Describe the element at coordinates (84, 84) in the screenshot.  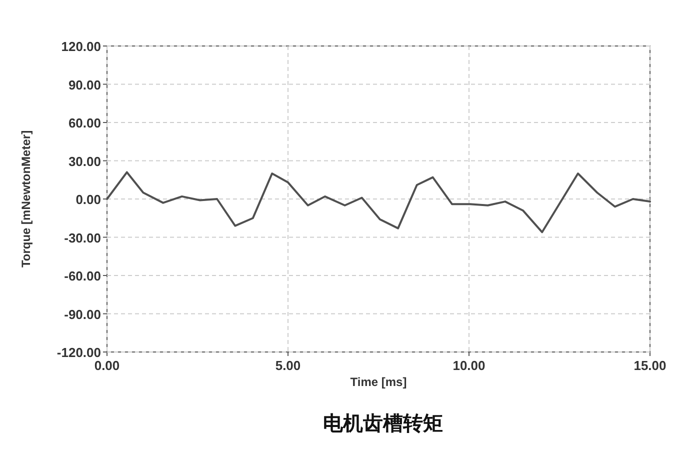
I see `y-tick-label: 90.00` at that location.